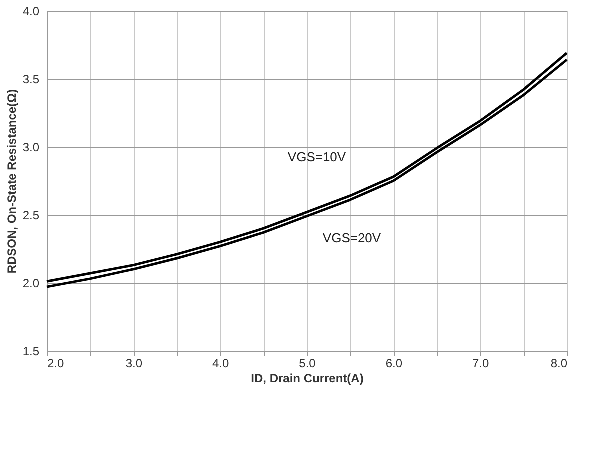 The height and width of the screenshot is (469, 614). What do you see at coordinates (221, 363) in the screenshot?
I see `x-tick-label: 4.0` at bounding box center [221, 363].